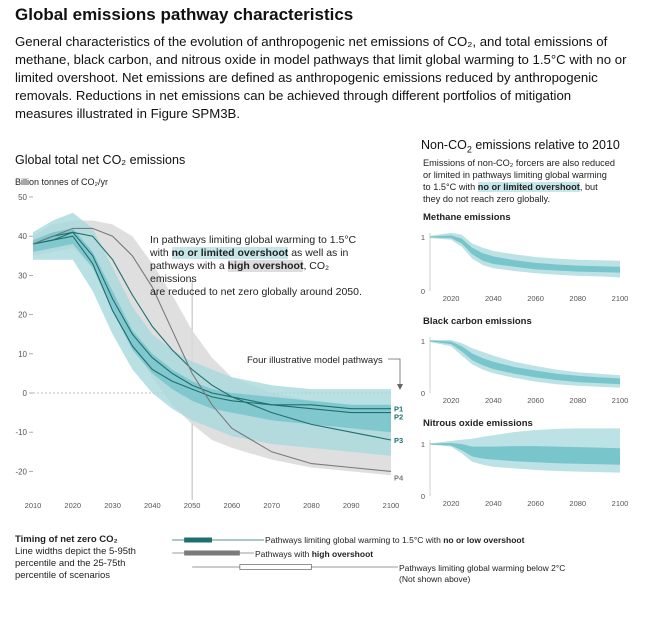  Describe the element at coordinates (398, 417) in the screenshot. I see `pathway-label-p2: P2` at that location.